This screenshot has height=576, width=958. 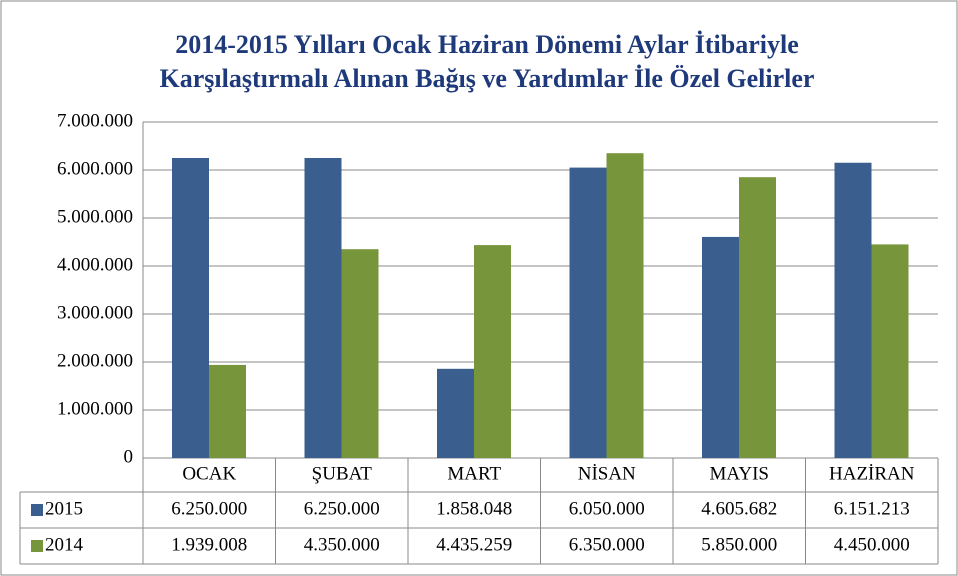 I want to click on table-value: 6.050.000, so click(x=607, y=508).